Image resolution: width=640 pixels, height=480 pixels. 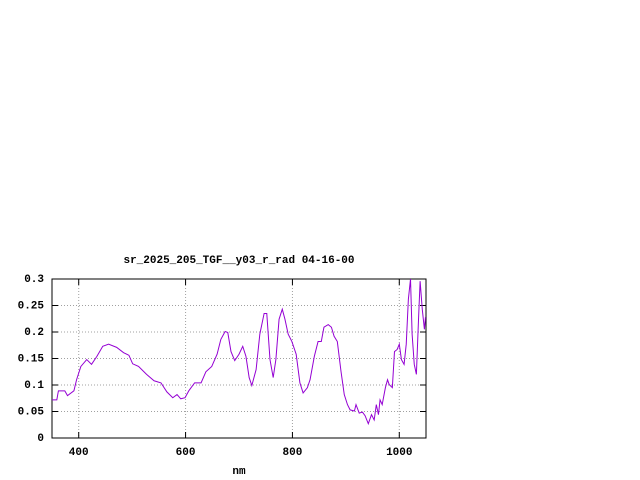 What do you see at coordinates (399, 453) in the screenshot?
I see `x-tick-label: 1000` at bounding box center [399, 453].